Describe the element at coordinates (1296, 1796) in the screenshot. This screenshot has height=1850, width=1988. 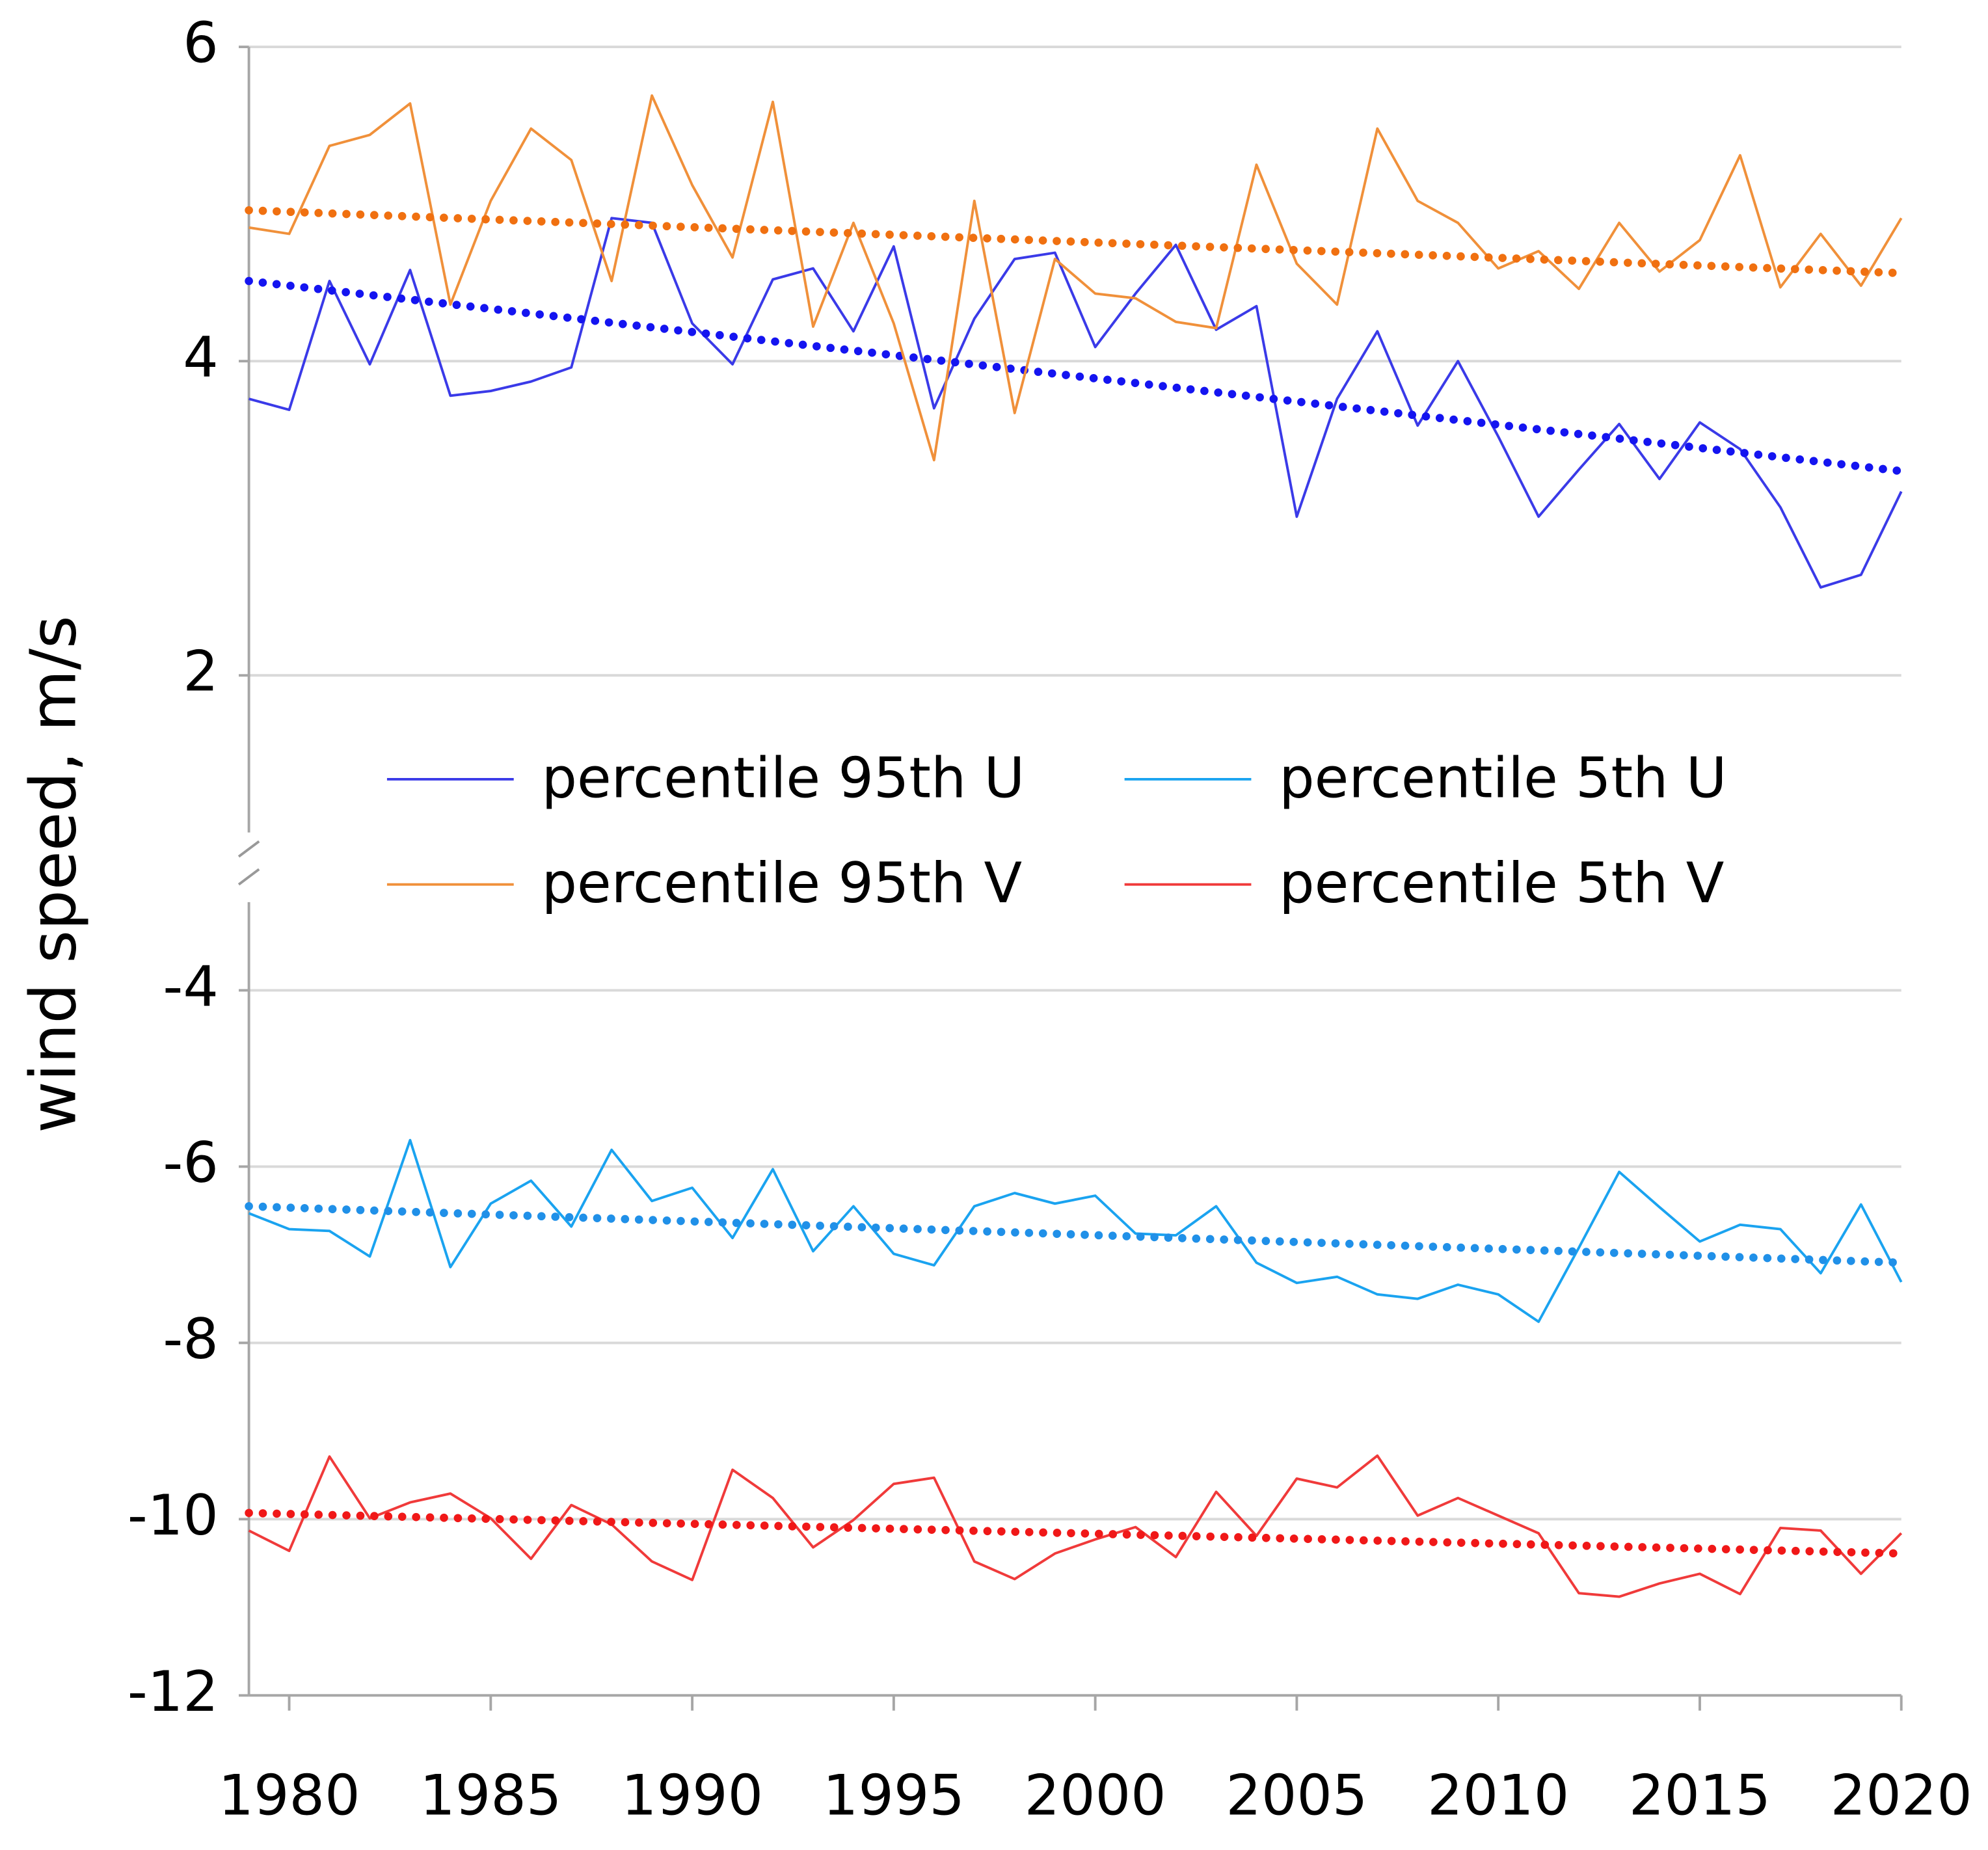
I see `x-tick-label: 2005` at that location.